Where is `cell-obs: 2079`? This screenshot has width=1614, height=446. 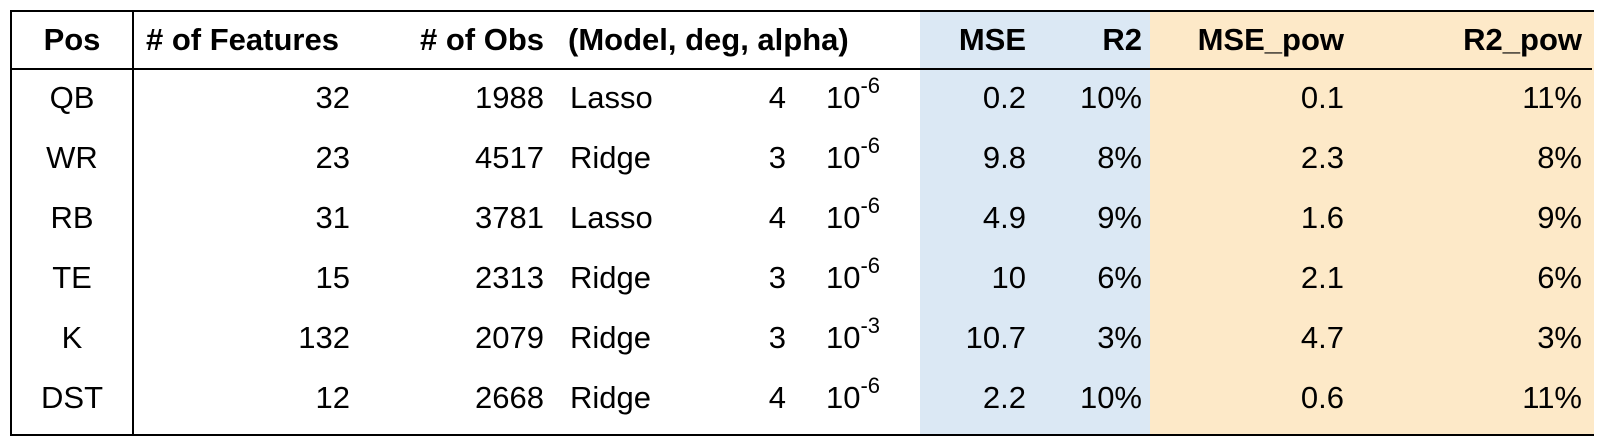
cell-obs: 2079 is located at coordinates (509, 337).